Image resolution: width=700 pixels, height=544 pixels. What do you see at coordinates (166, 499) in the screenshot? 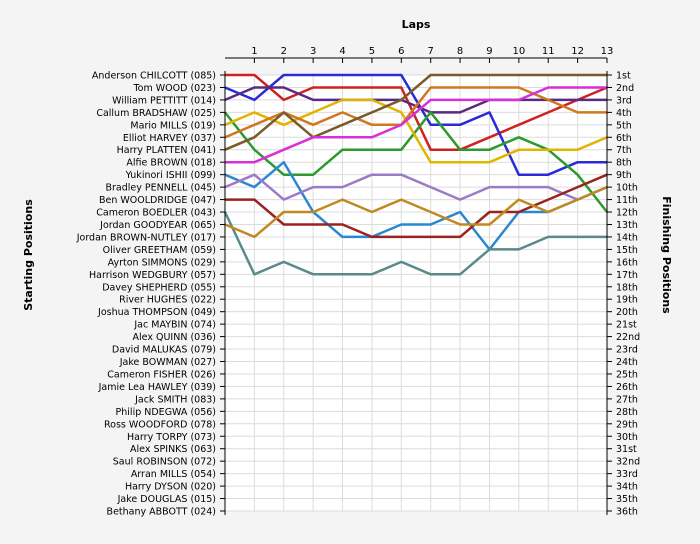
I see `starting-position-label: Jake DOUGLAS (015)` at bounding box center [166, 499].